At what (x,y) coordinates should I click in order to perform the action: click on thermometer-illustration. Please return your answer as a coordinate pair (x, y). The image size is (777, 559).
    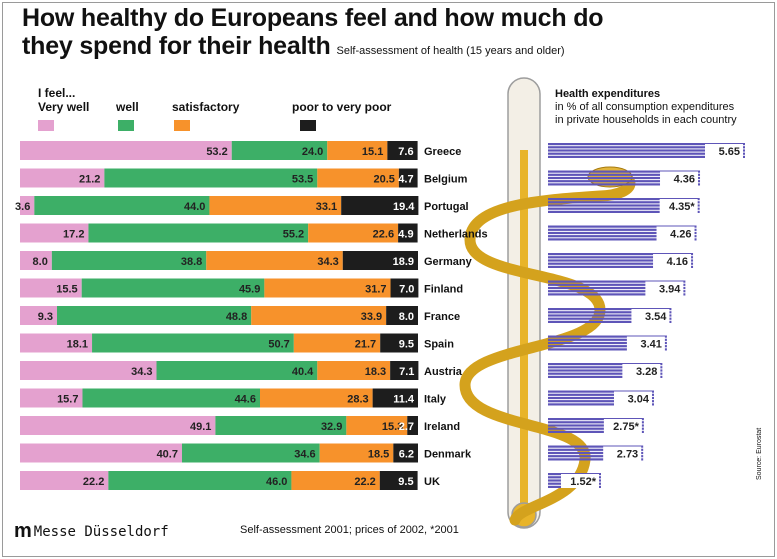
    Looking at the image, I should click on (524, 303).